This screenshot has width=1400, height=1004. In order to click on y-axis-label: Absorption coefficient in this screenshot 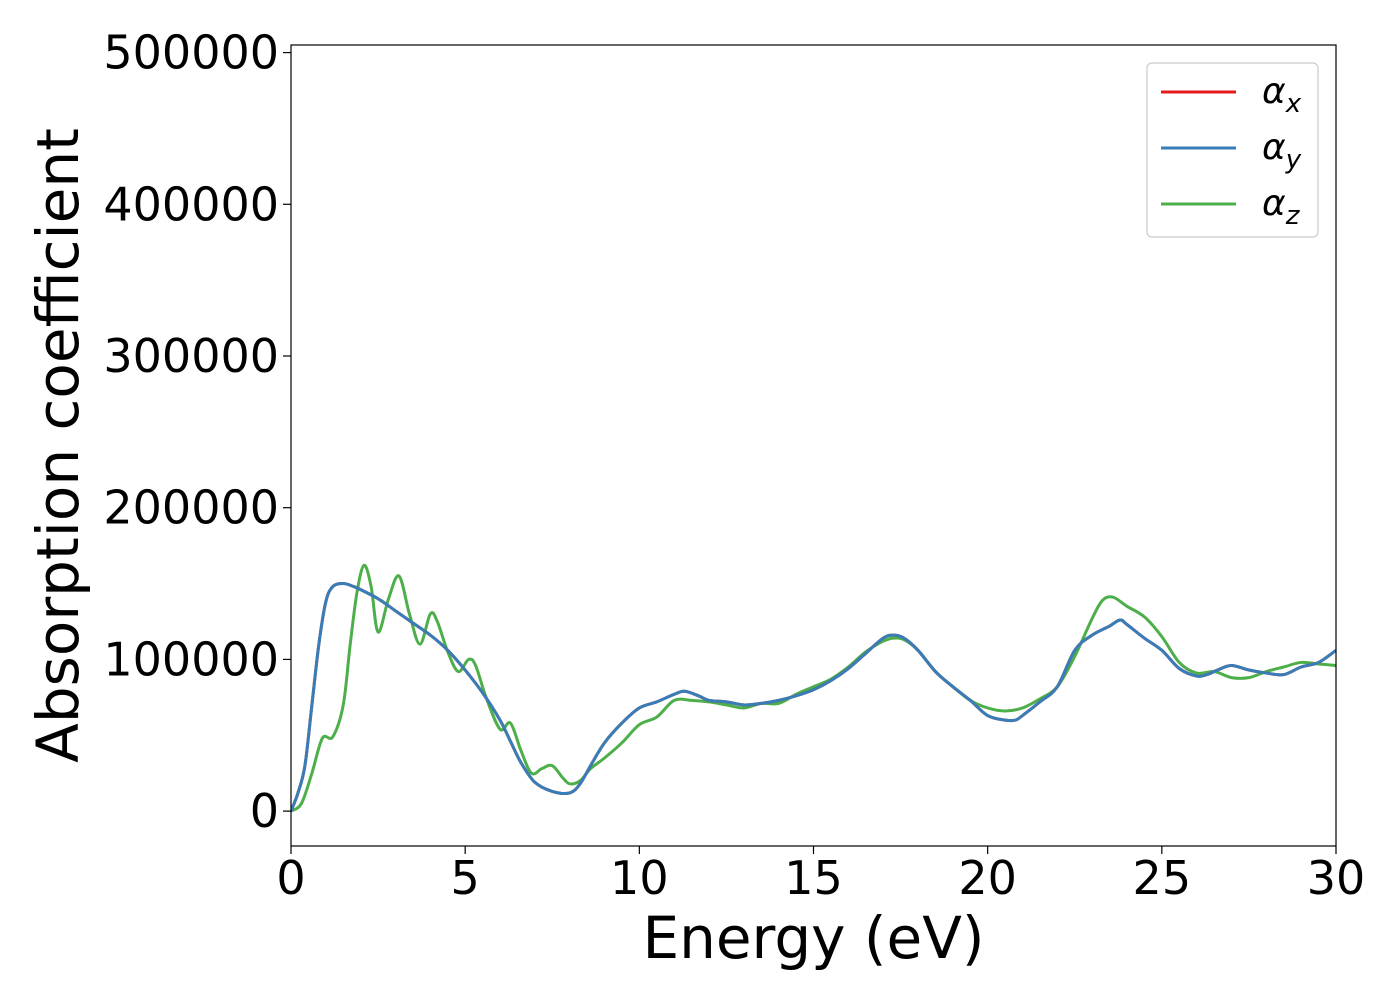, I will do `click(58, 445)`.